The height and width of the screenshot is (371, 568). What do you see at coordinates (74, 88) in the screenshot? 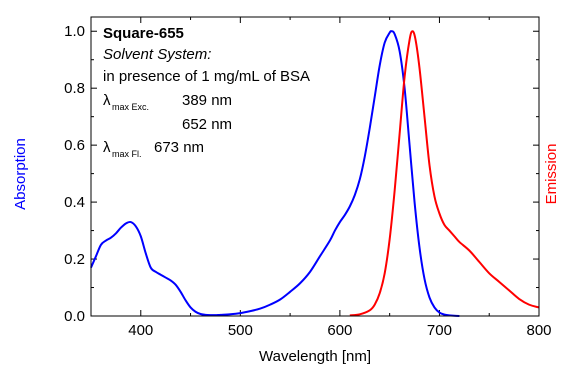
I see `y-tick-label: 0.8` at bounding box center [74, 88].